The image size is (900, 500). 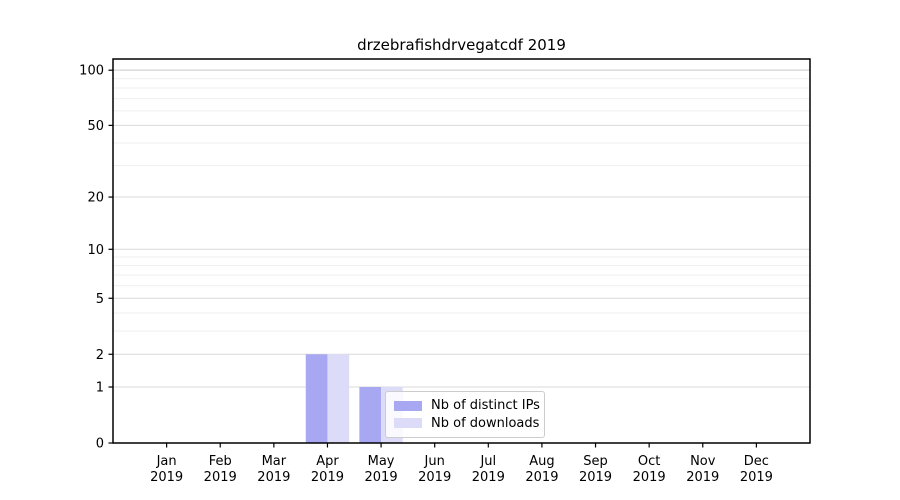 What do you see at coordinates (434, 461) in the screenshot?
I see `x-tick-label-month: Jun` at bounding box center [434, 461].